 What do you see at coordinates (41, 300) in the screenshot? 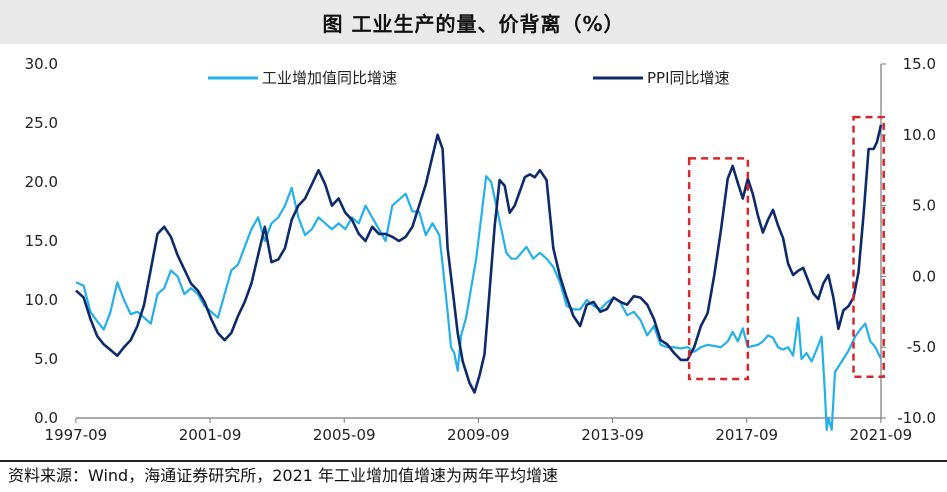
I see `left-tick-label: 10.0` at bounding box center [41, 300].